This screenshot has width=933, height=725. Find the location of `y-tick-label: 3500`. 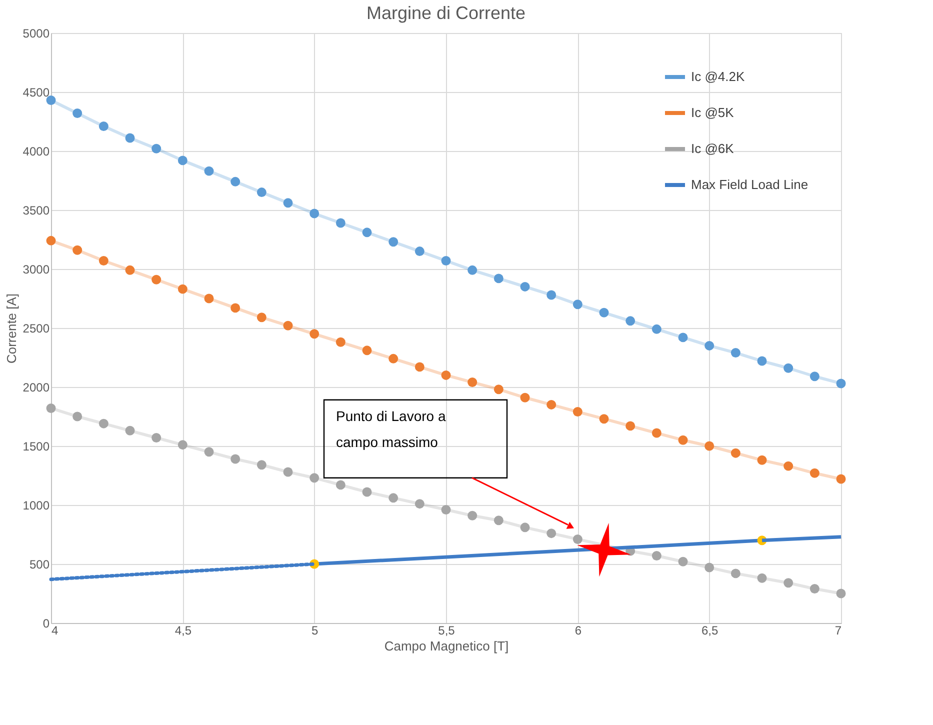

y-tick-label: 3500 is located at coordinates (36, 211).